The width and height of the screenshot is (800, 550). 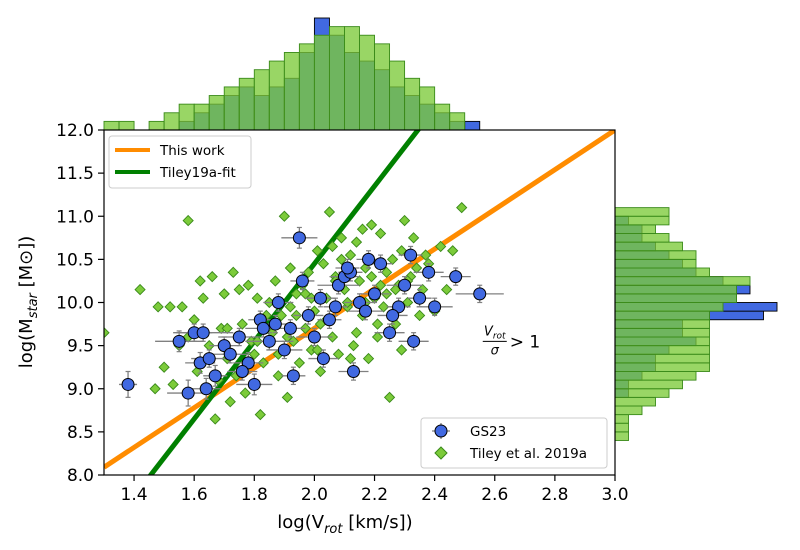 I want to click on vrot-sigma-annotation: Vrot σ > 1, so click(x=511, y=341).